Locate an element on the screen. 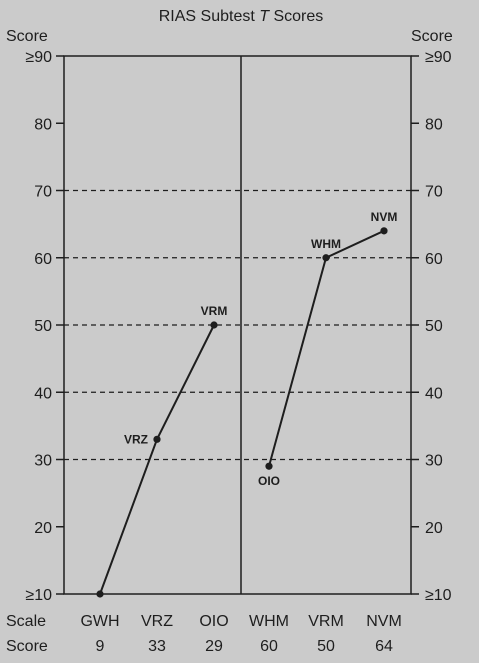 The image size is (479, 663). scaled-score-gwh-1: 9 is located at coordinates (100, 646).